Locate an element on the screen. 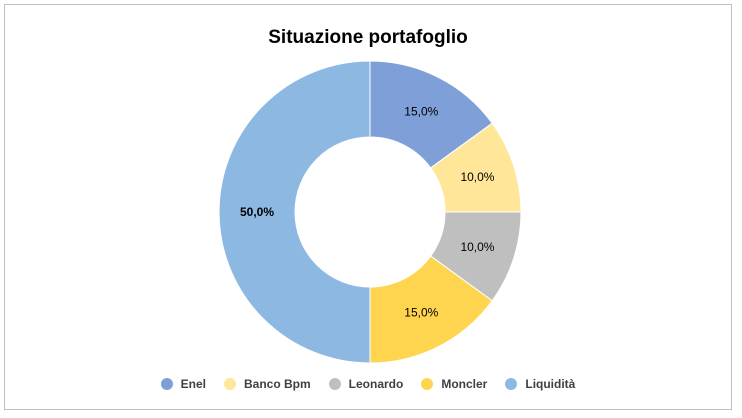 The width and height of the screenshot is (742, 418). data-label-liquidit-: 50,0% is located at coordinates (257, 212).